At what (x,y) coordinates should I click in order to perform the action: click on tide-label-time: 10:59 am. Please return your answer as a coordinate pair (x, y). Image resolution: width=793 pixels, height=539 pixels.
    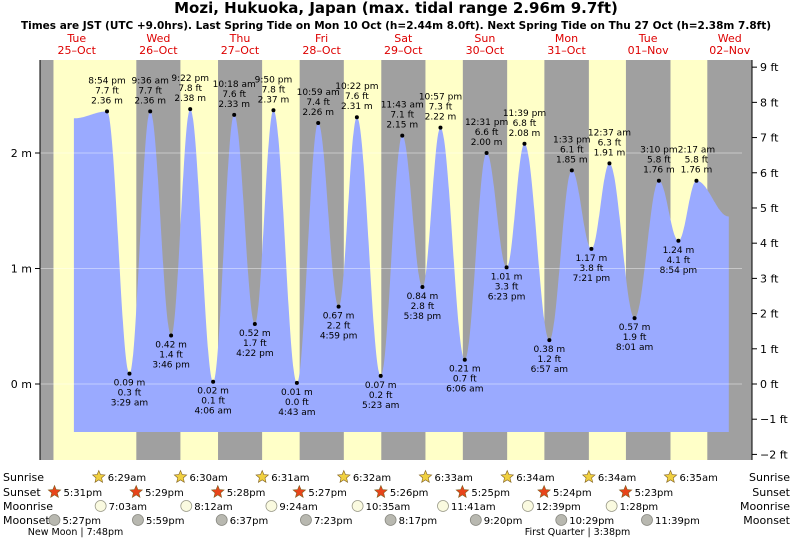
    Looking at the image, I should click on (318, 93).